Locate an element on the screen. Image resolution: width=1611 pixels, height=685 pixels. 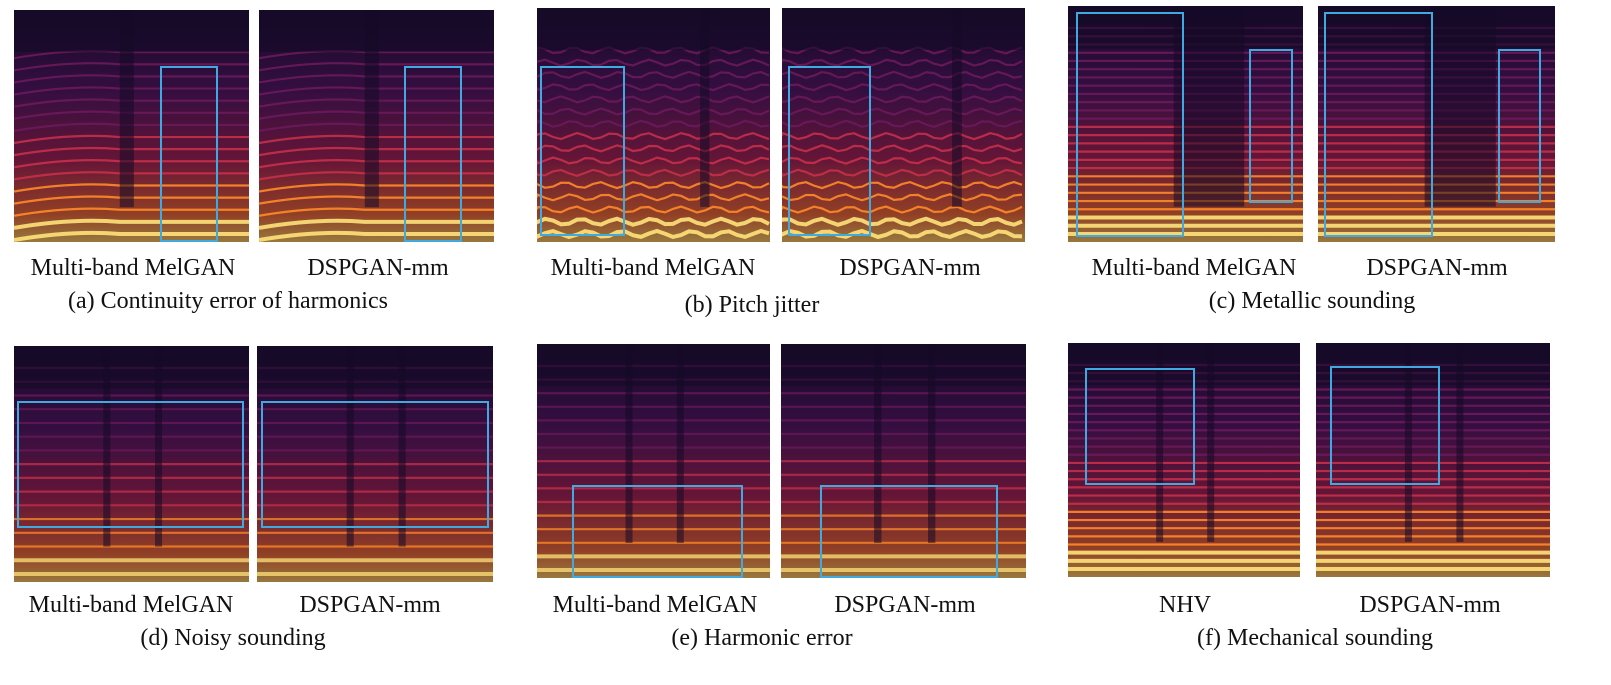
spectrogram-label-e-right: DSPGAN-mm is located at coordinates (905, 605).